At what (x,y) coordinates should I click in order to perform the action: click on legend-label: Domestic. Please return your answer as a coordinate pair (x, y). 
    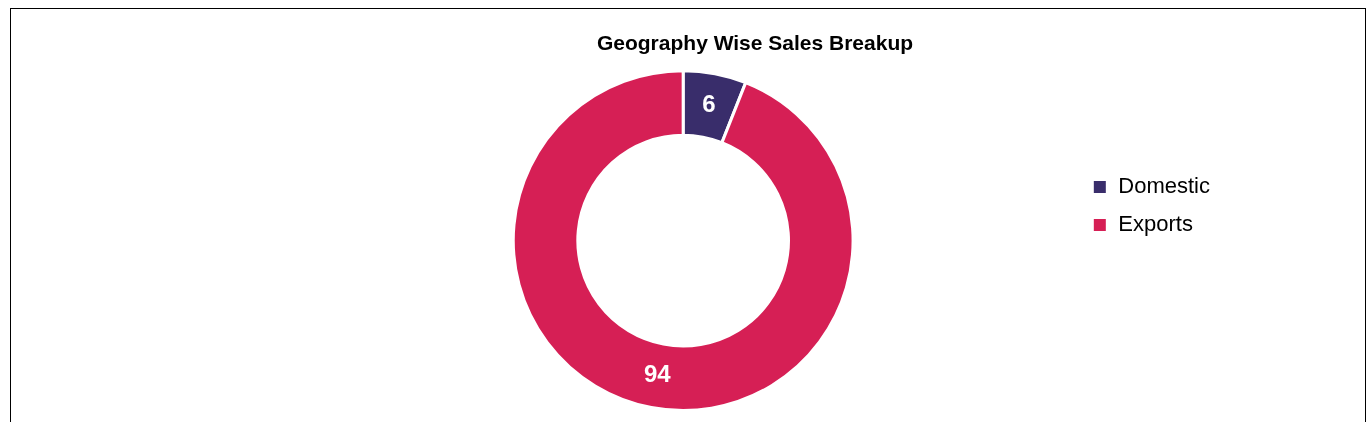
    Looking at the image, I should click on (1164, 186).